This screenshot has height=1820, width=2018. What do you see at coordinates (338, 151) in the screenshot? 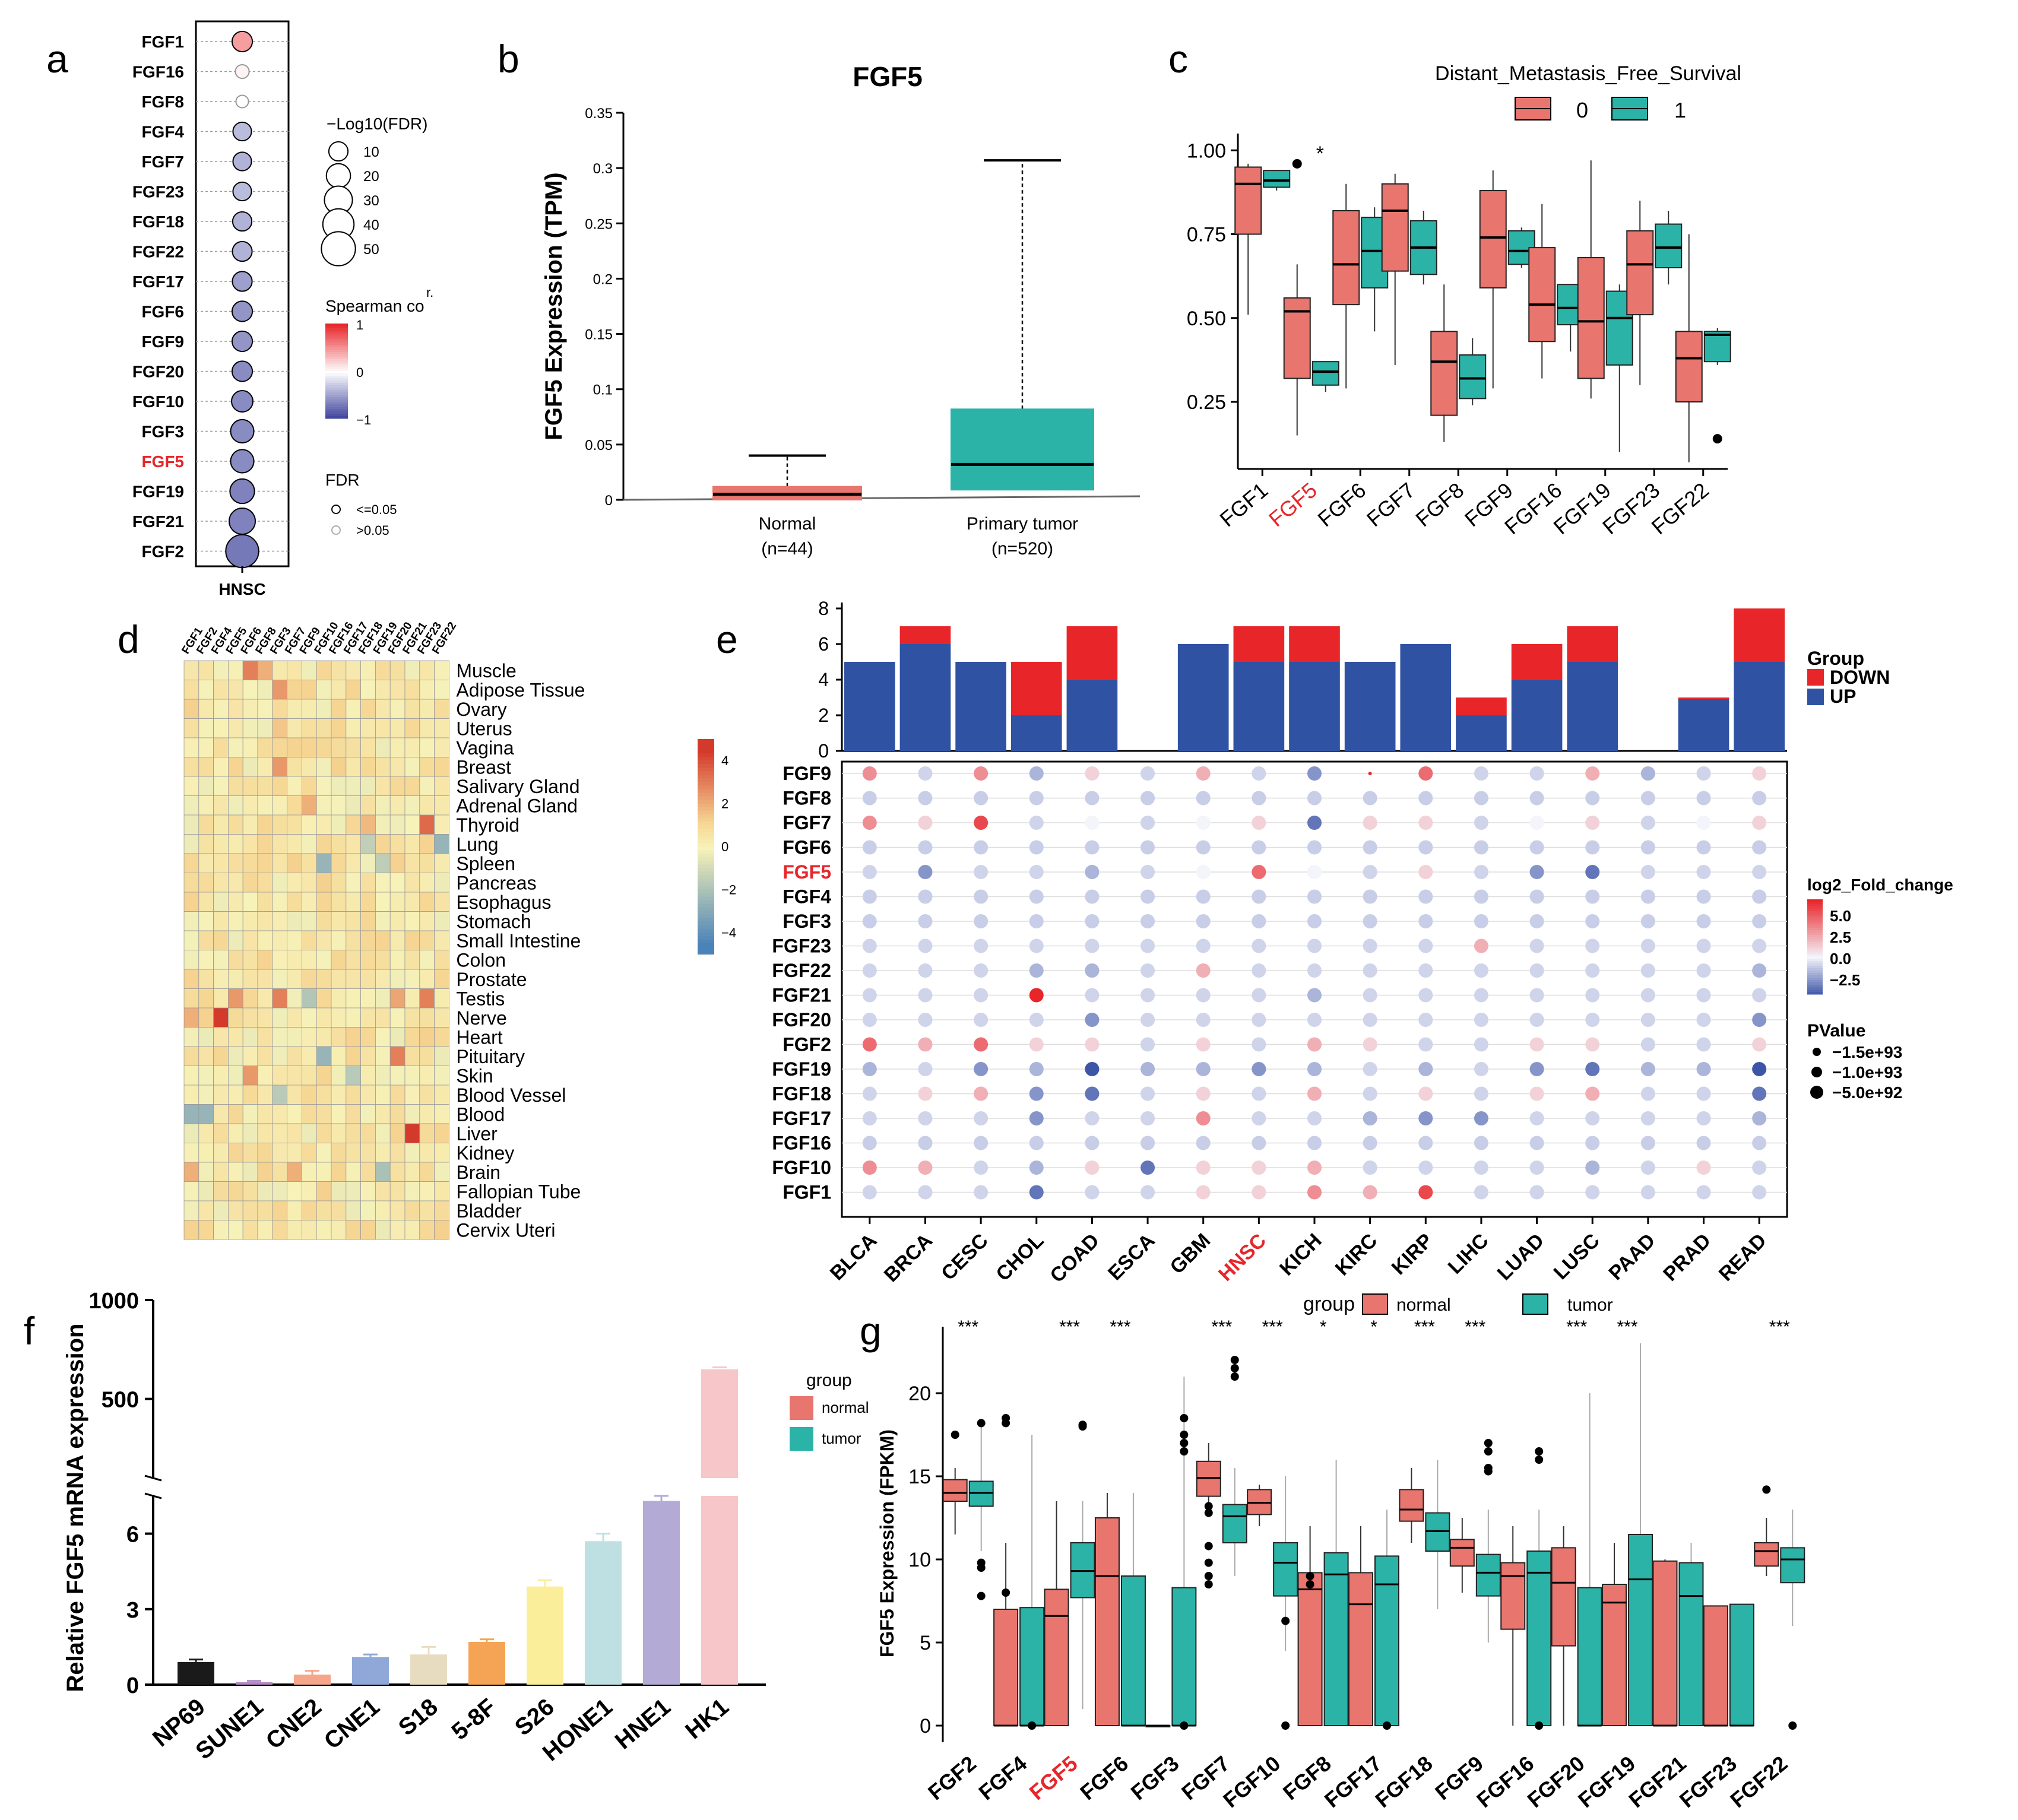
I see `size-legend-dot` at bounding box center [338, 151].